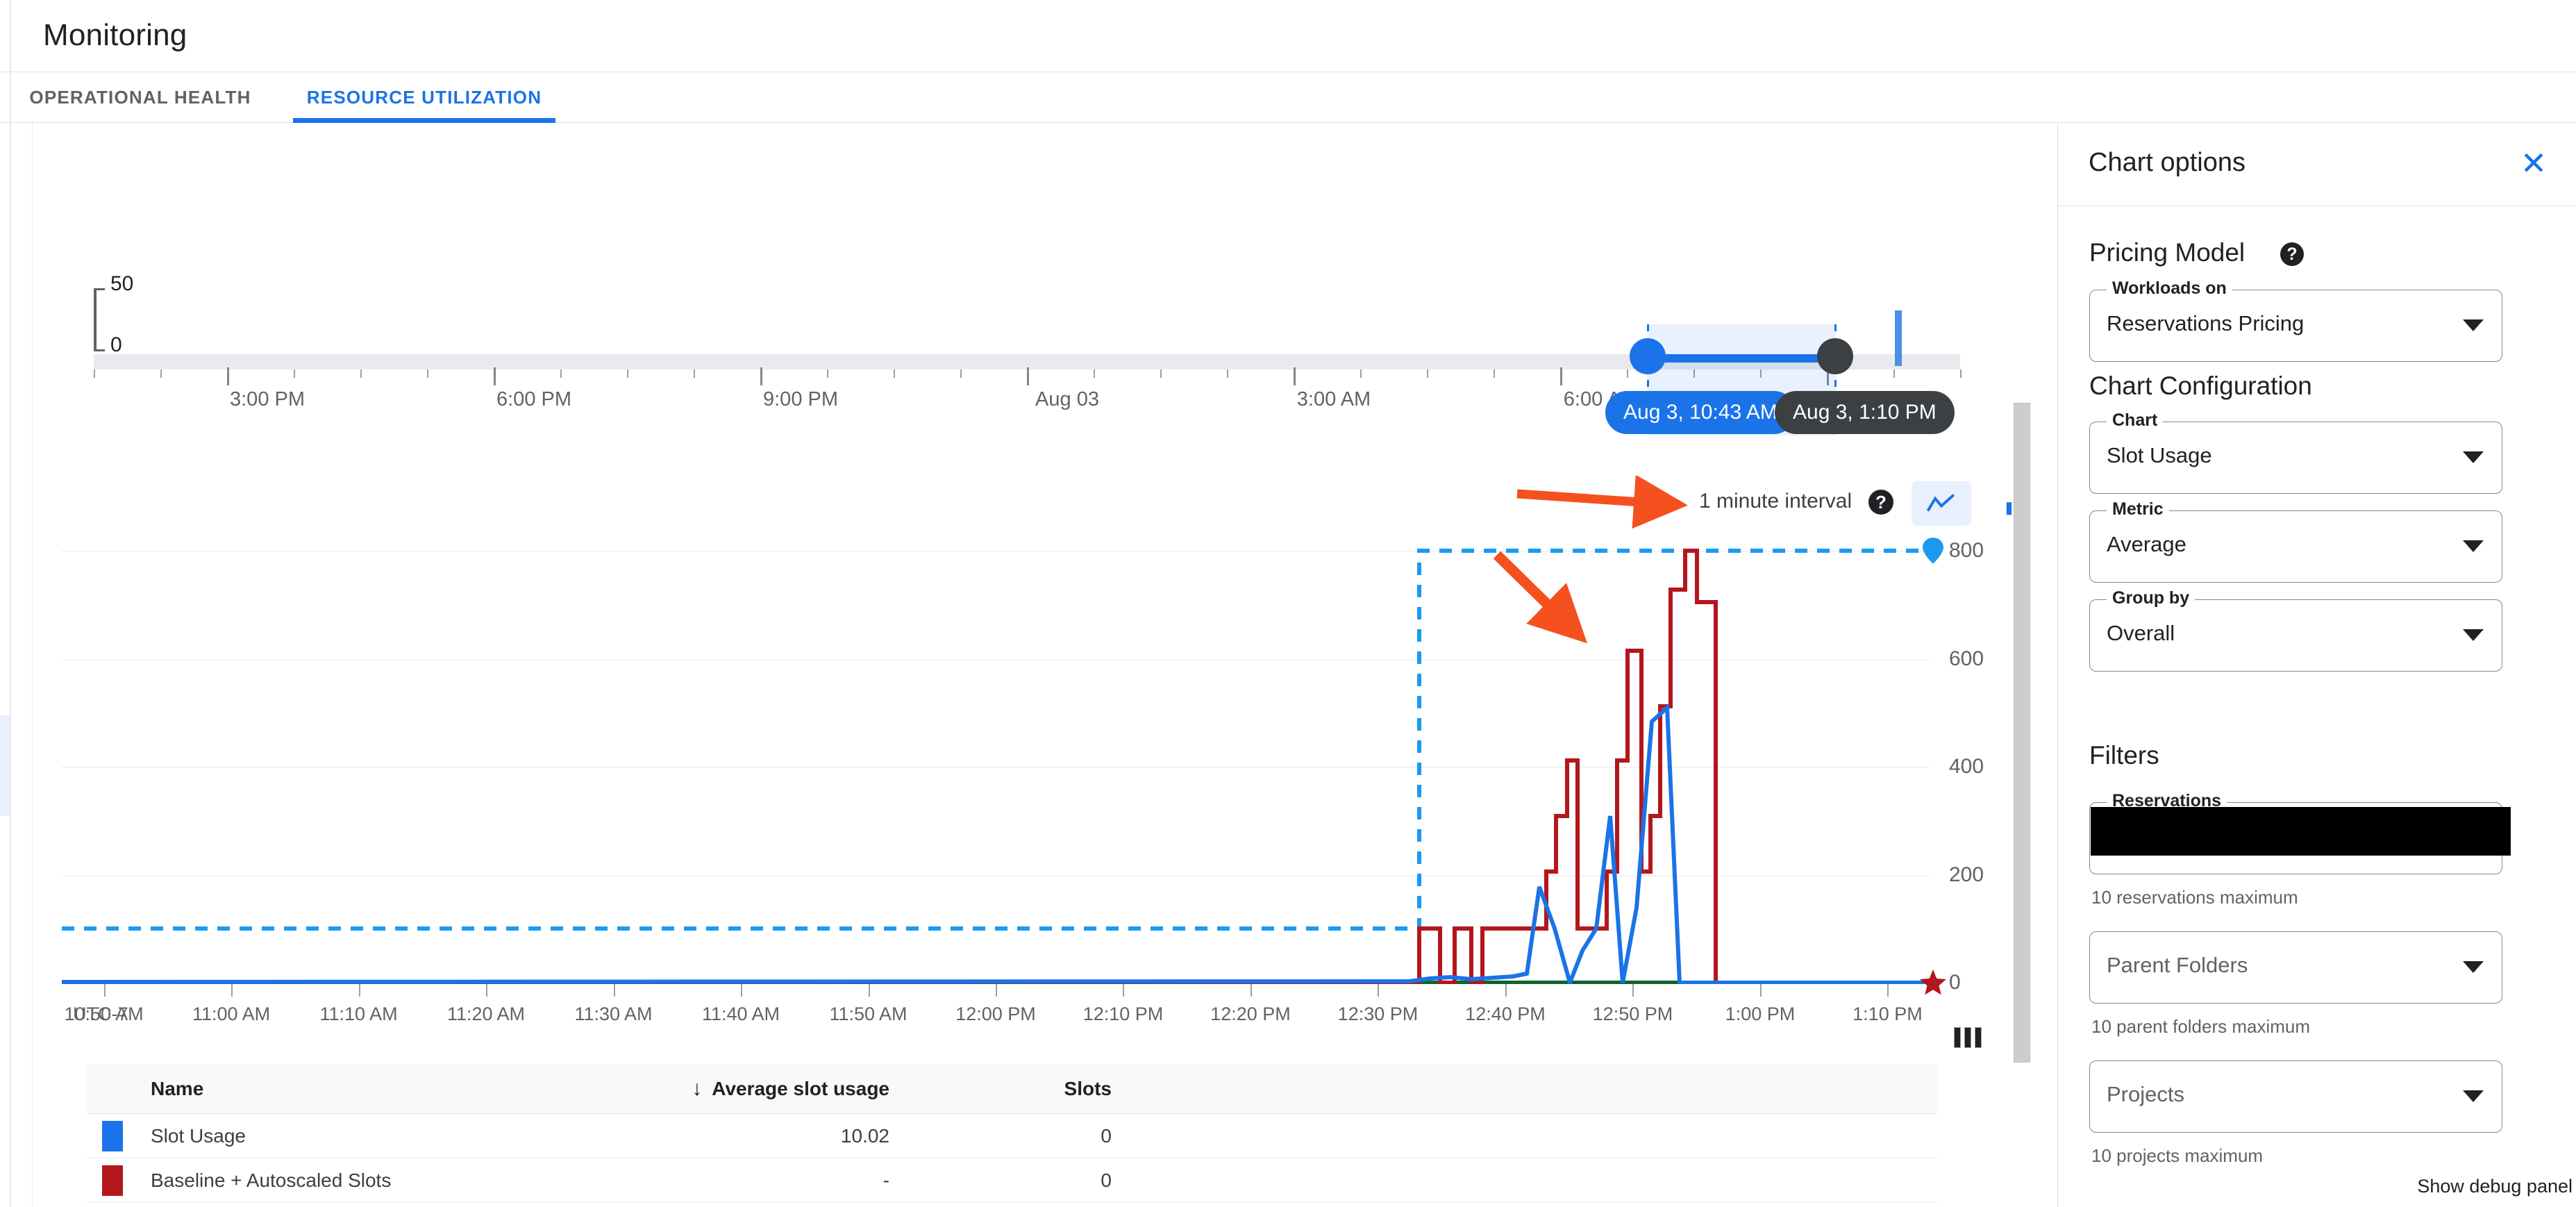  I want to click on legend-col-average-label: Average slot usage, so click(800, 1088).